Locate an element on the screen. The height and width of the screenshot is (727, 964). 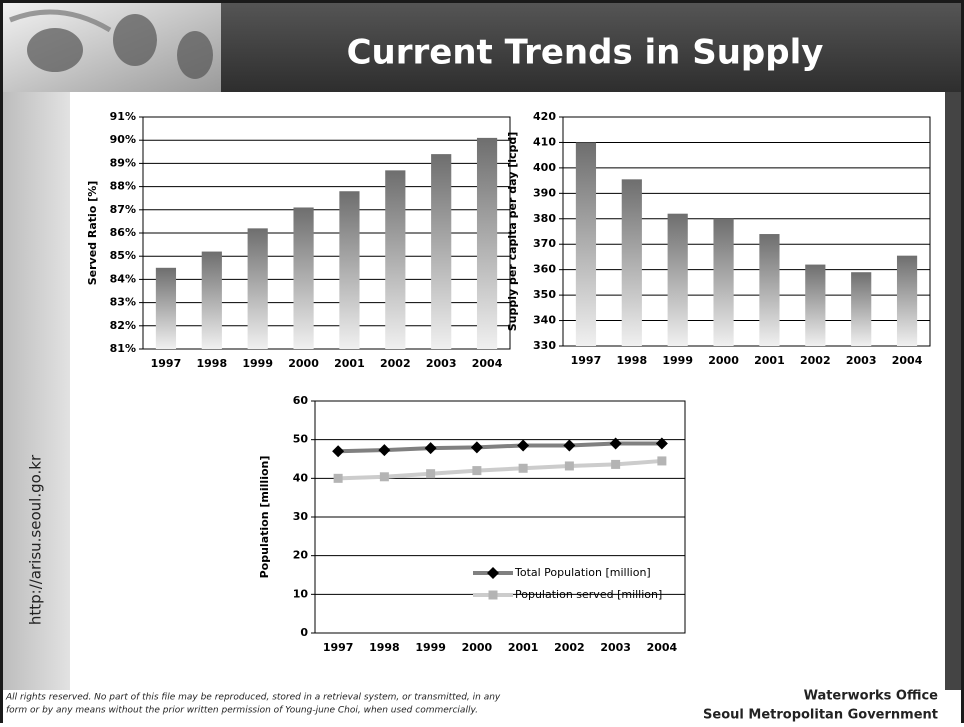
y-tick-label: 91% is located at coordinates (123, 116).